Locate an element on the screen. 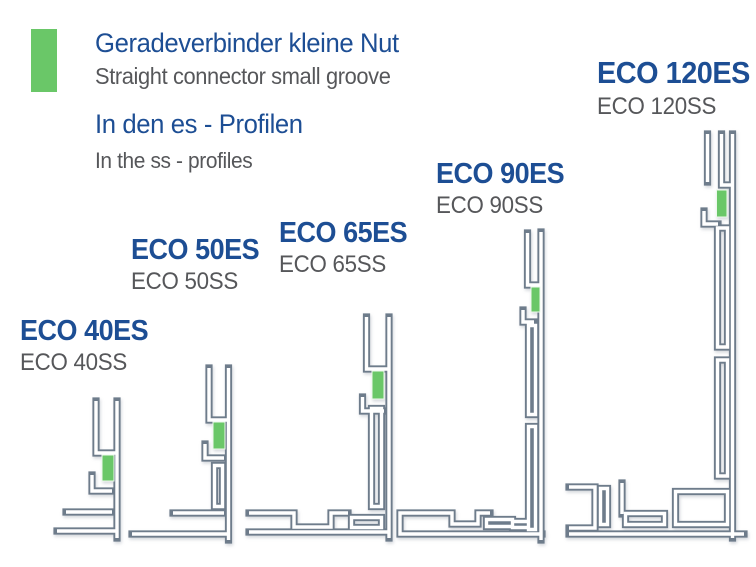 This screenshot has width=756, height=567. label-eco-120: ECO 120ES ECO 120SS is located at coordinates (673, 87).